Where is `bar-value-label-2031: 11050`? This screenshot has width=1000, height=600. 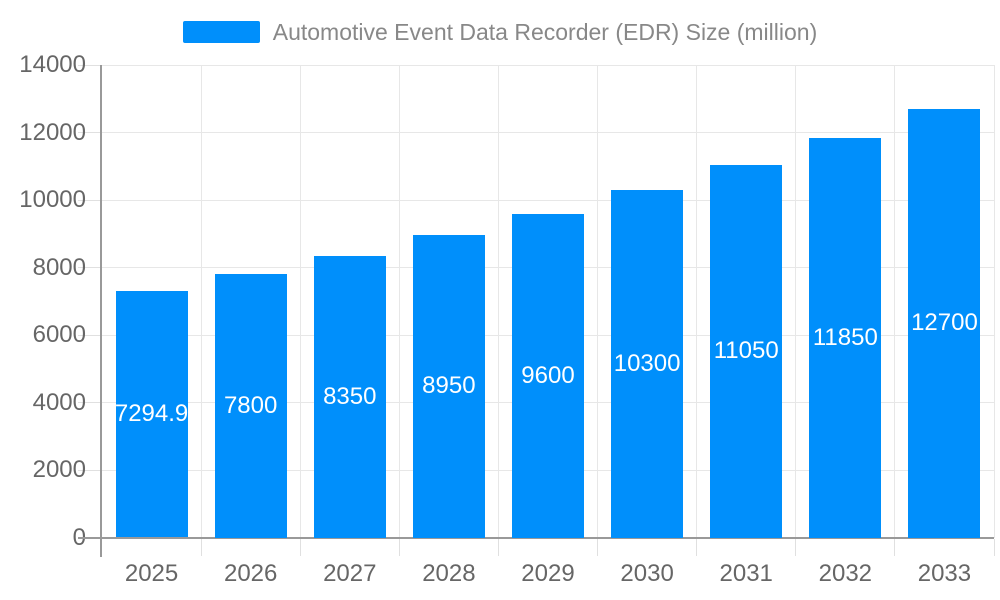 bar-value-label-2031: 11050 is located at coordinates (746, 351).